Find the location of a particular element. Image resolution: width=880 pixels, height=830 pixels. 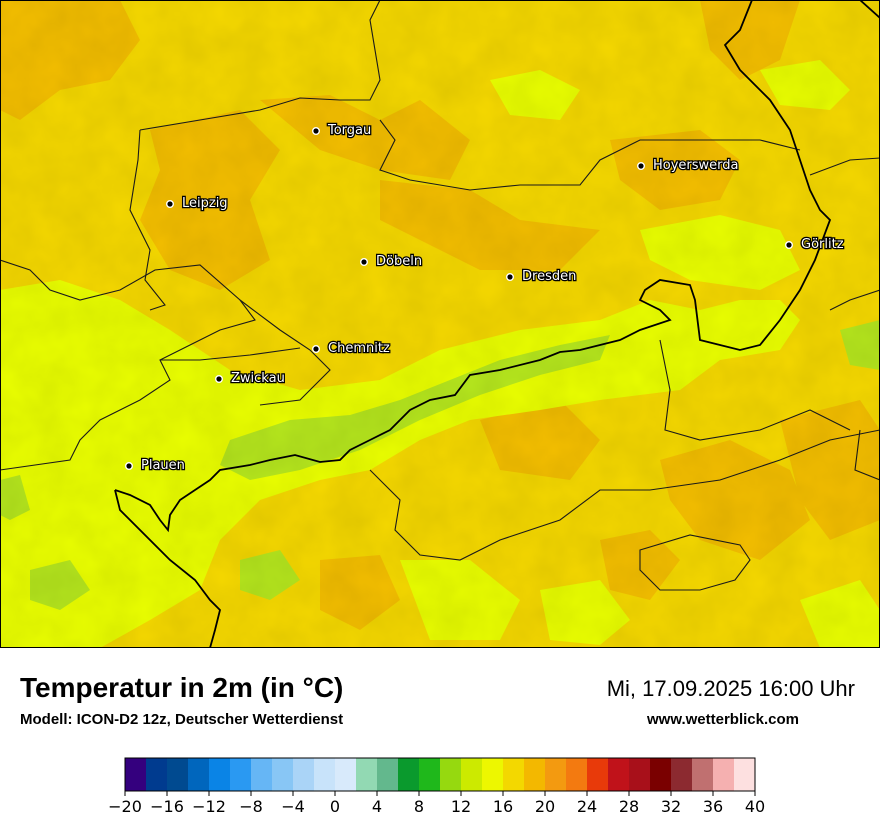

city-marker: Chemnitz is located at coordinates (351, 348).